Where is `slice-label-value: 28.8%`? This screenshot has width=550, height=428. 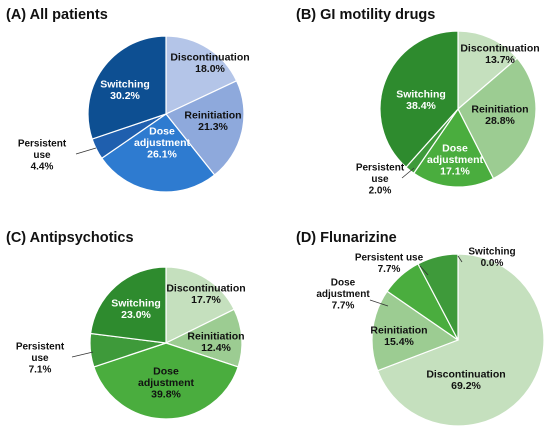 slice-label-value: 28.8% is located at coordinates (500, 121).